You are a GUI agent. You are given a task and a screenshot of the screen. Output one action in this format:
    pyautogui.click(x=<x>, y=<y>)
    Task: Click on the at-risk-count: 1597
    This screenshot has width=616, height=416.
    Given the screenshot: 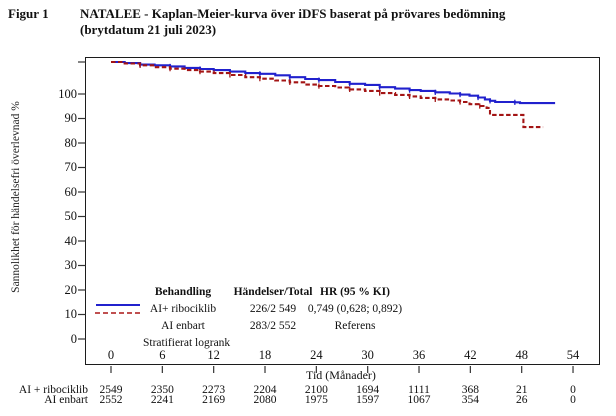 What is the action you would take?
    pyautogui.click(x=368, y=400)
    